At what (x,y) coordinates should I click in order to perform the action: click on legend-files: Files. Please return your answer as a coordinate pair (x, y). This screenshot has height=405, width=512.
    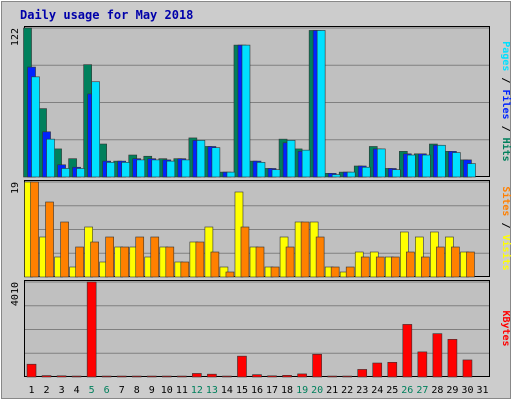
    Looking at the image, I should click on (506, 104).